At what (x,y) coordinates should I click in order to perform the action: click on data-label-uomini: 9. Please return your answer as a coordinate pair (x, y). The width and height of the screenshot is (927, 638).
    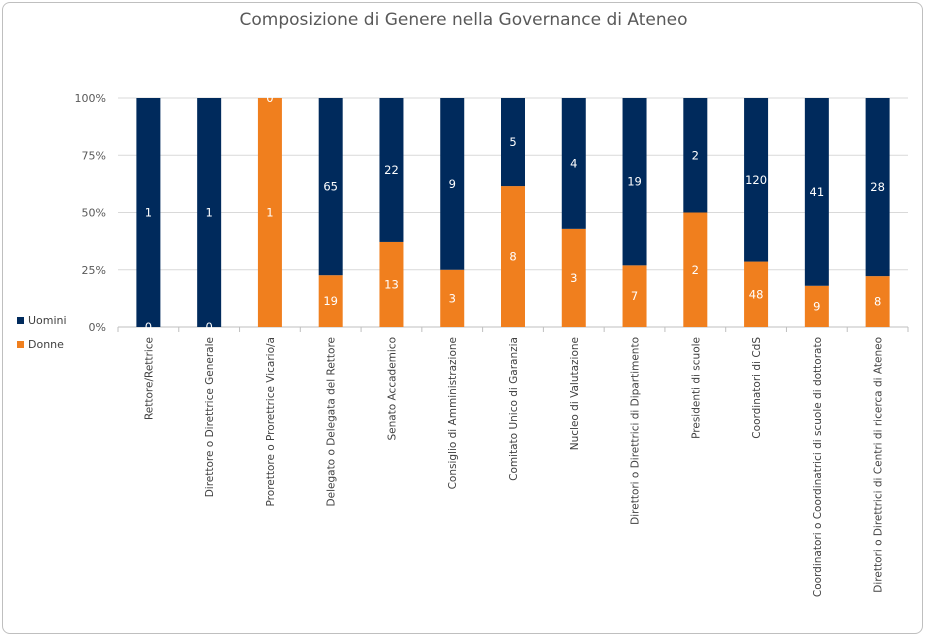
    Looking at the image, I should click on (452, 184).